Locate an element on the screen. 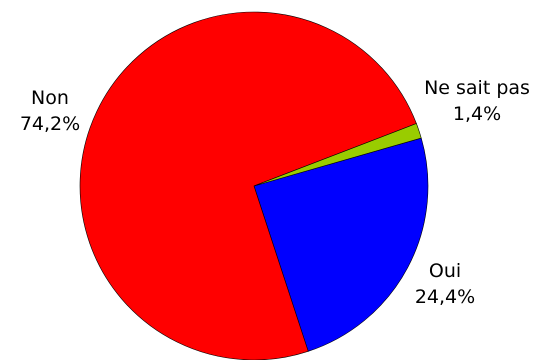 The width and height of the screenshot is (543, 360). slice-label-non: Non 74,2% is located at coordinates (50, 111).